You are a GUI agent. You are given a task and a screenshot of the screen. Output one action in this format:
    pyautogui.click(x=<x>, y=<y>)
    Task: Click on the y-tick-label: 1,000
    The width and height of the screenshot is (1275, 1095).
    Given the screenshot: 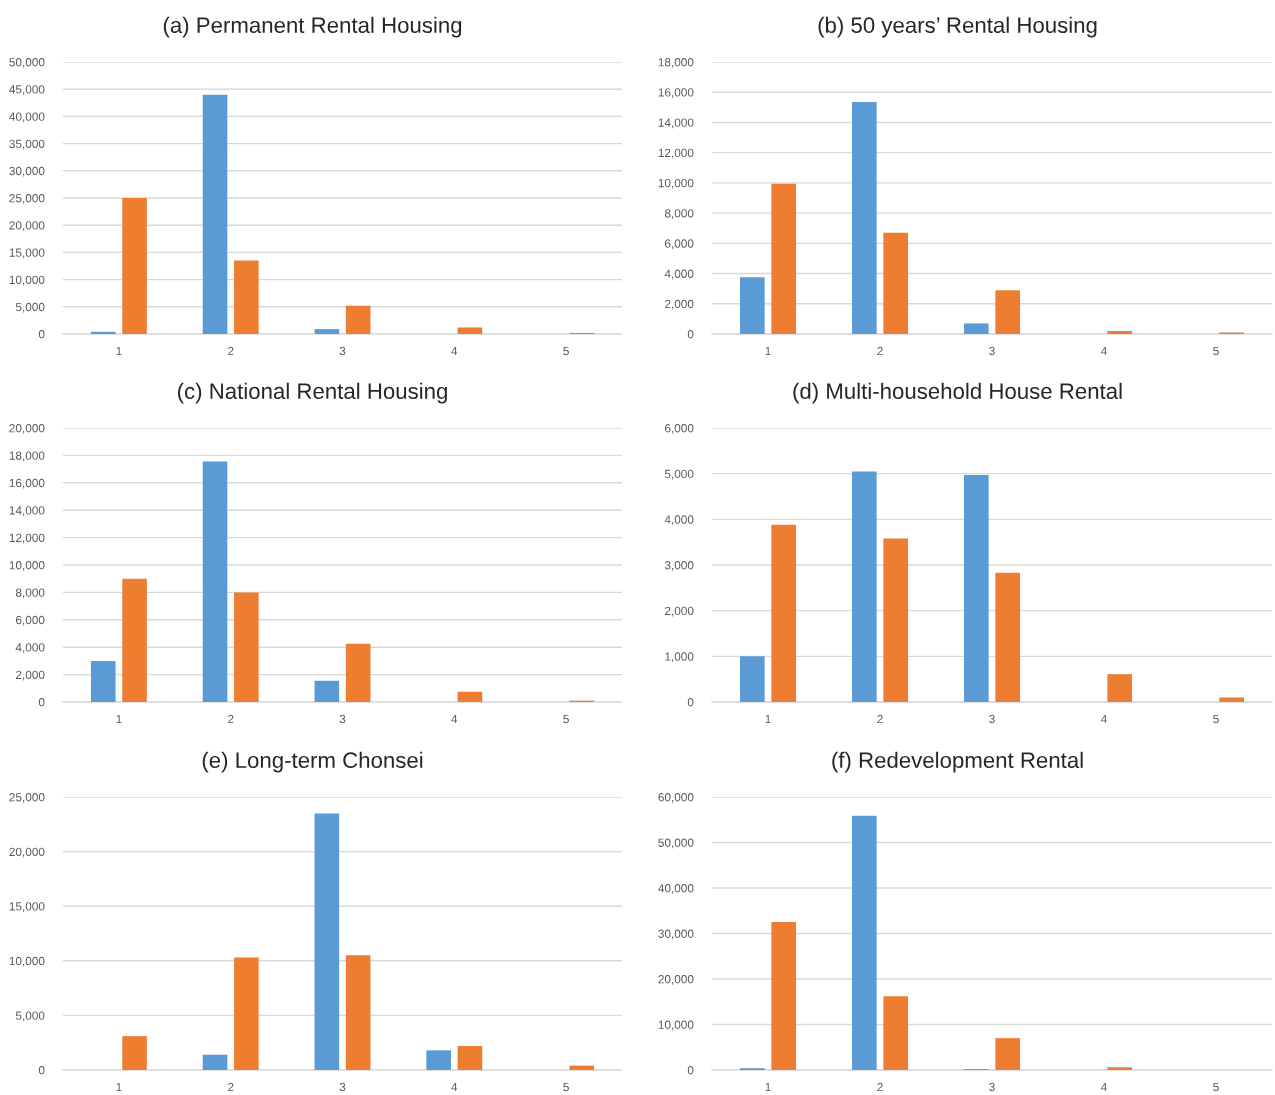 What is the action you would take?
    pyautogui.click(x=679, y=657)
    